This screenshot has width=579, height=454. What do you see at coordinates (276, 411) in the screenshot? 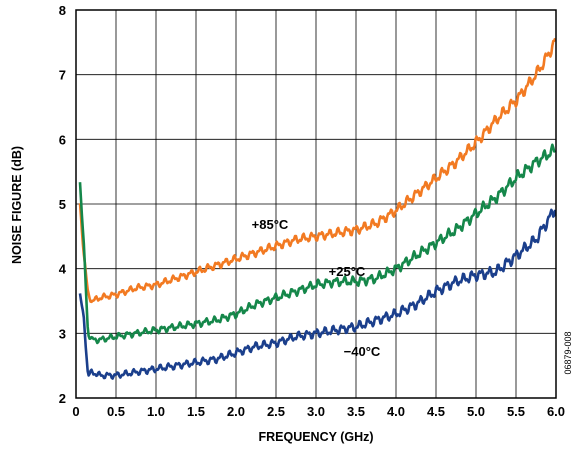
I see `x-tick-label: 2.5` at bounding box center [276, 411].